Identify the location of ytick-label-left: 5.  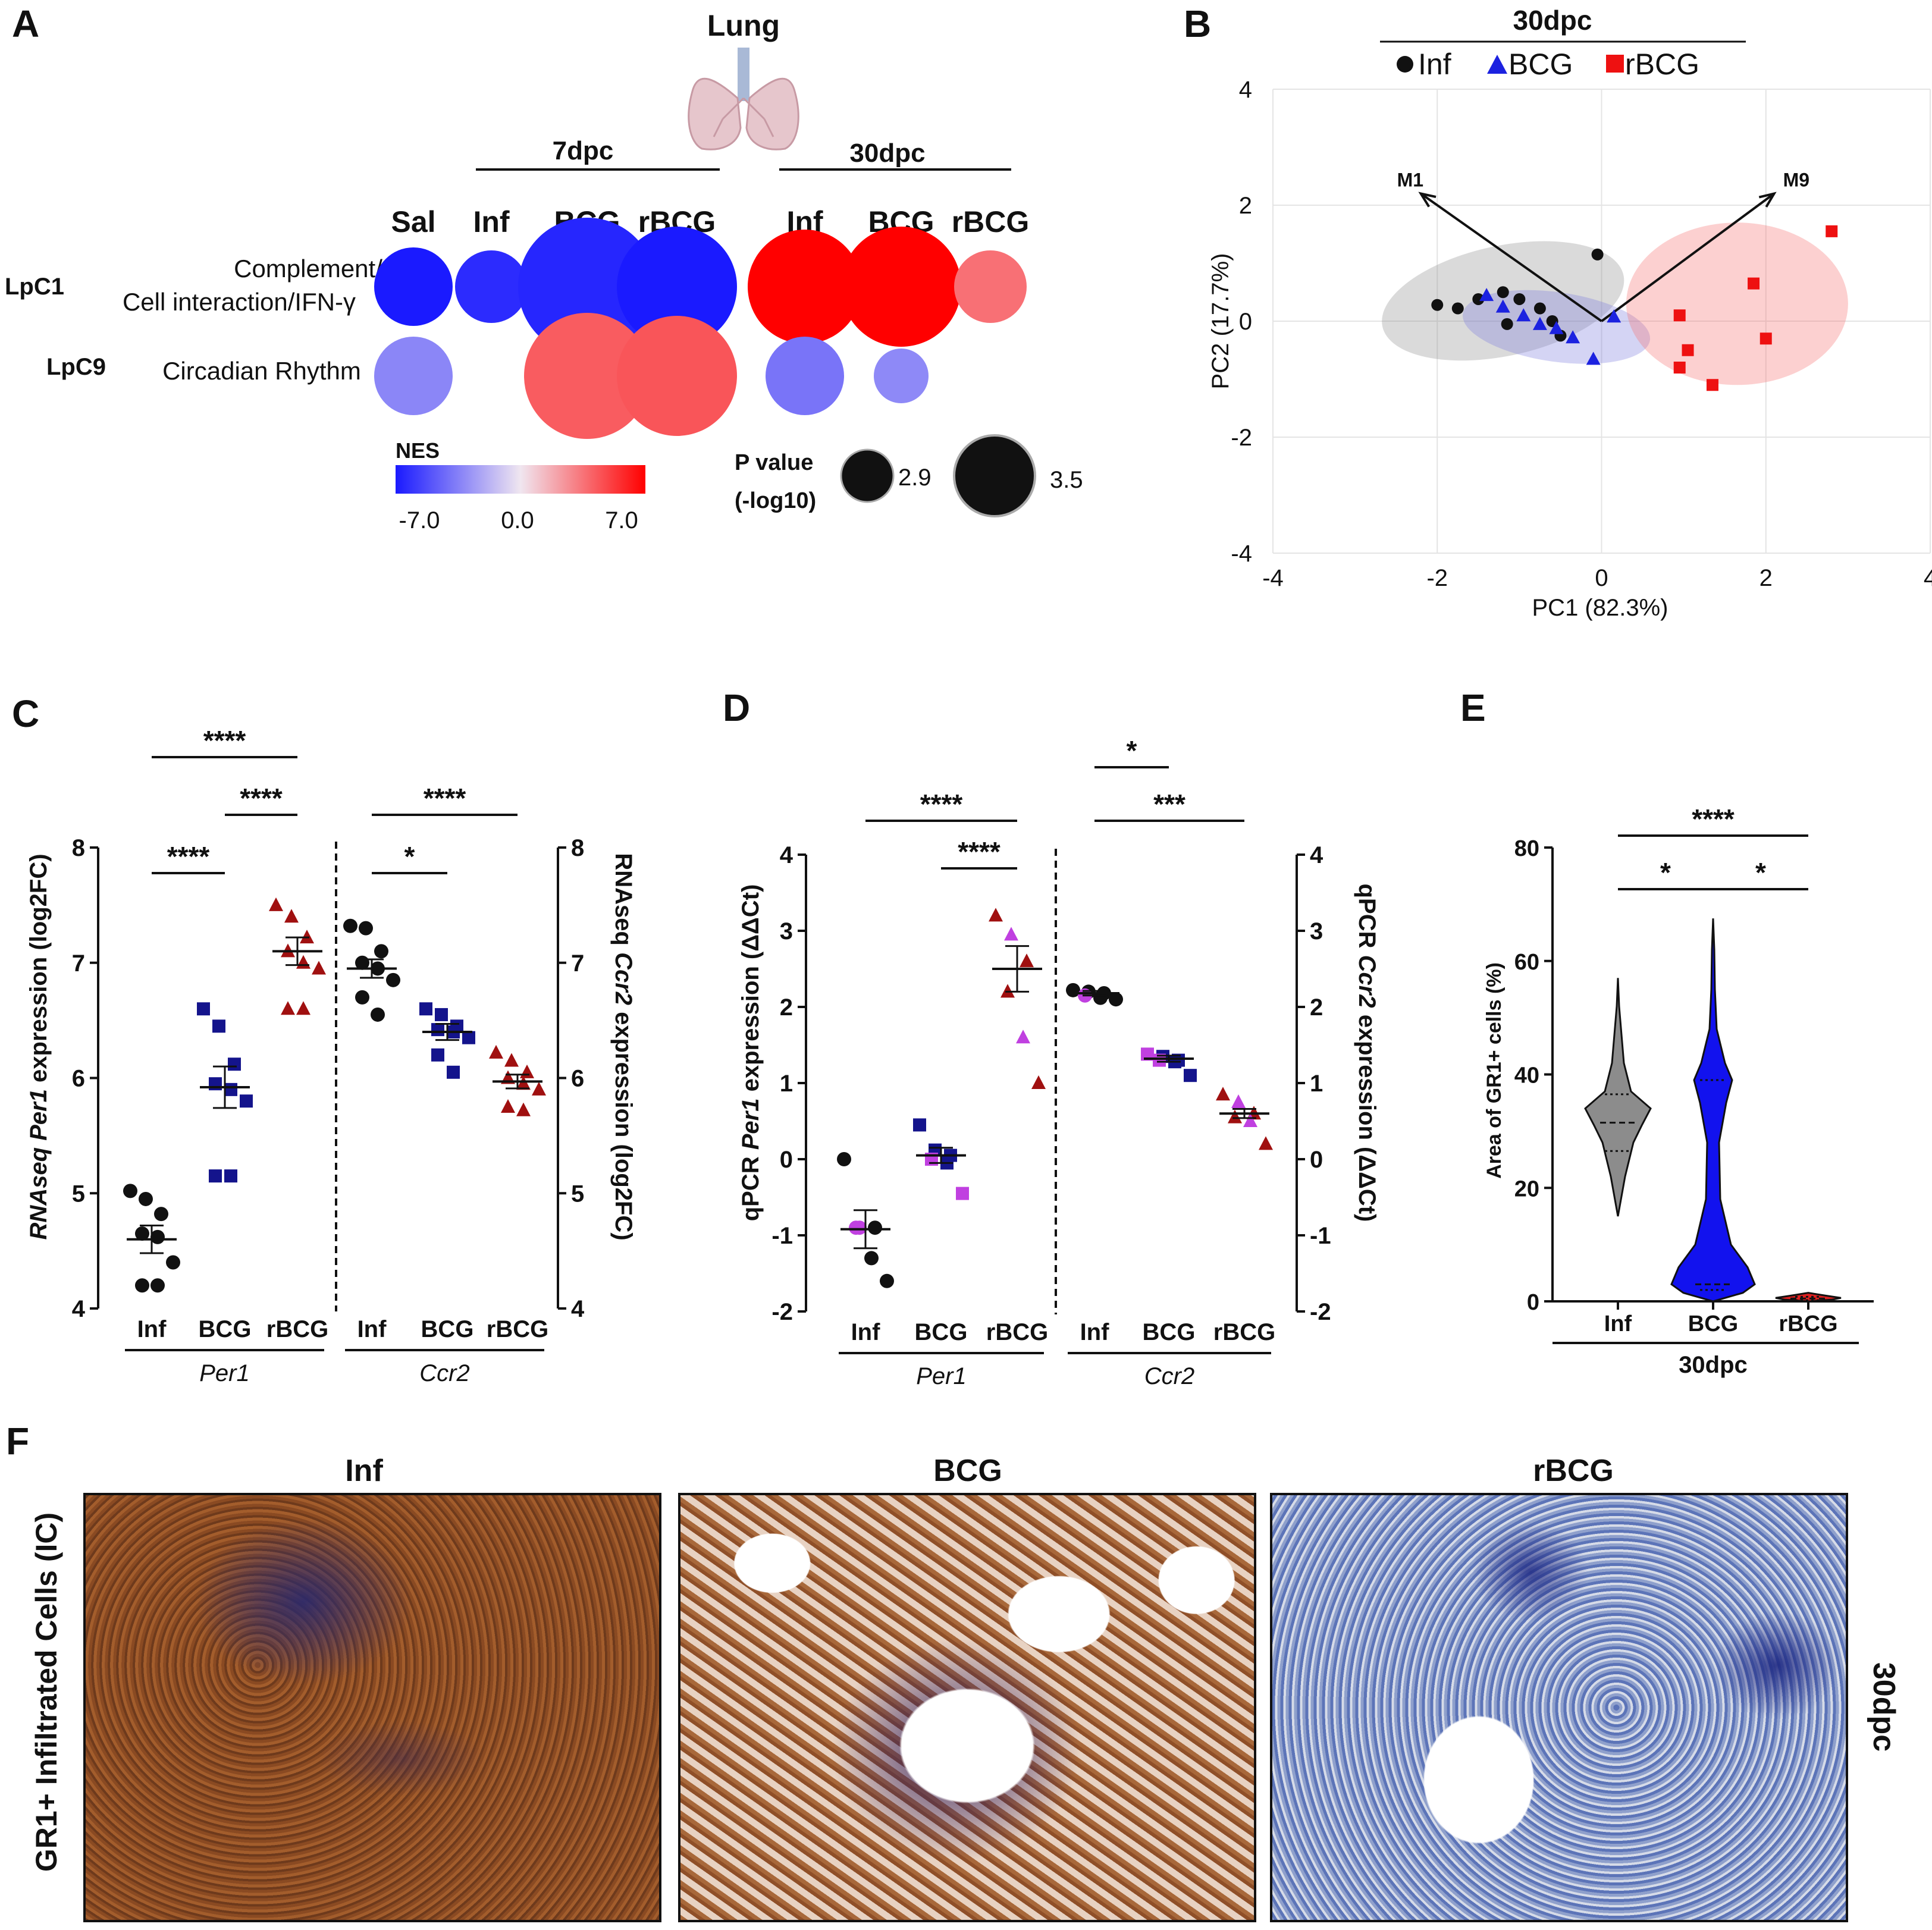
(78, 1194).